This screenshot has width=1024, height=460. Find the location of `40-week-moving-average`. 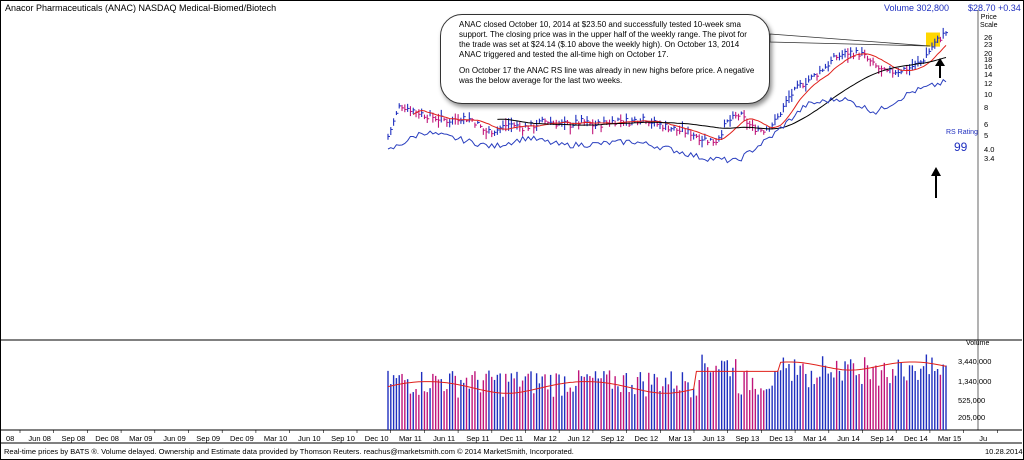

40-week-moving-average is located at coordinates (722, 93).